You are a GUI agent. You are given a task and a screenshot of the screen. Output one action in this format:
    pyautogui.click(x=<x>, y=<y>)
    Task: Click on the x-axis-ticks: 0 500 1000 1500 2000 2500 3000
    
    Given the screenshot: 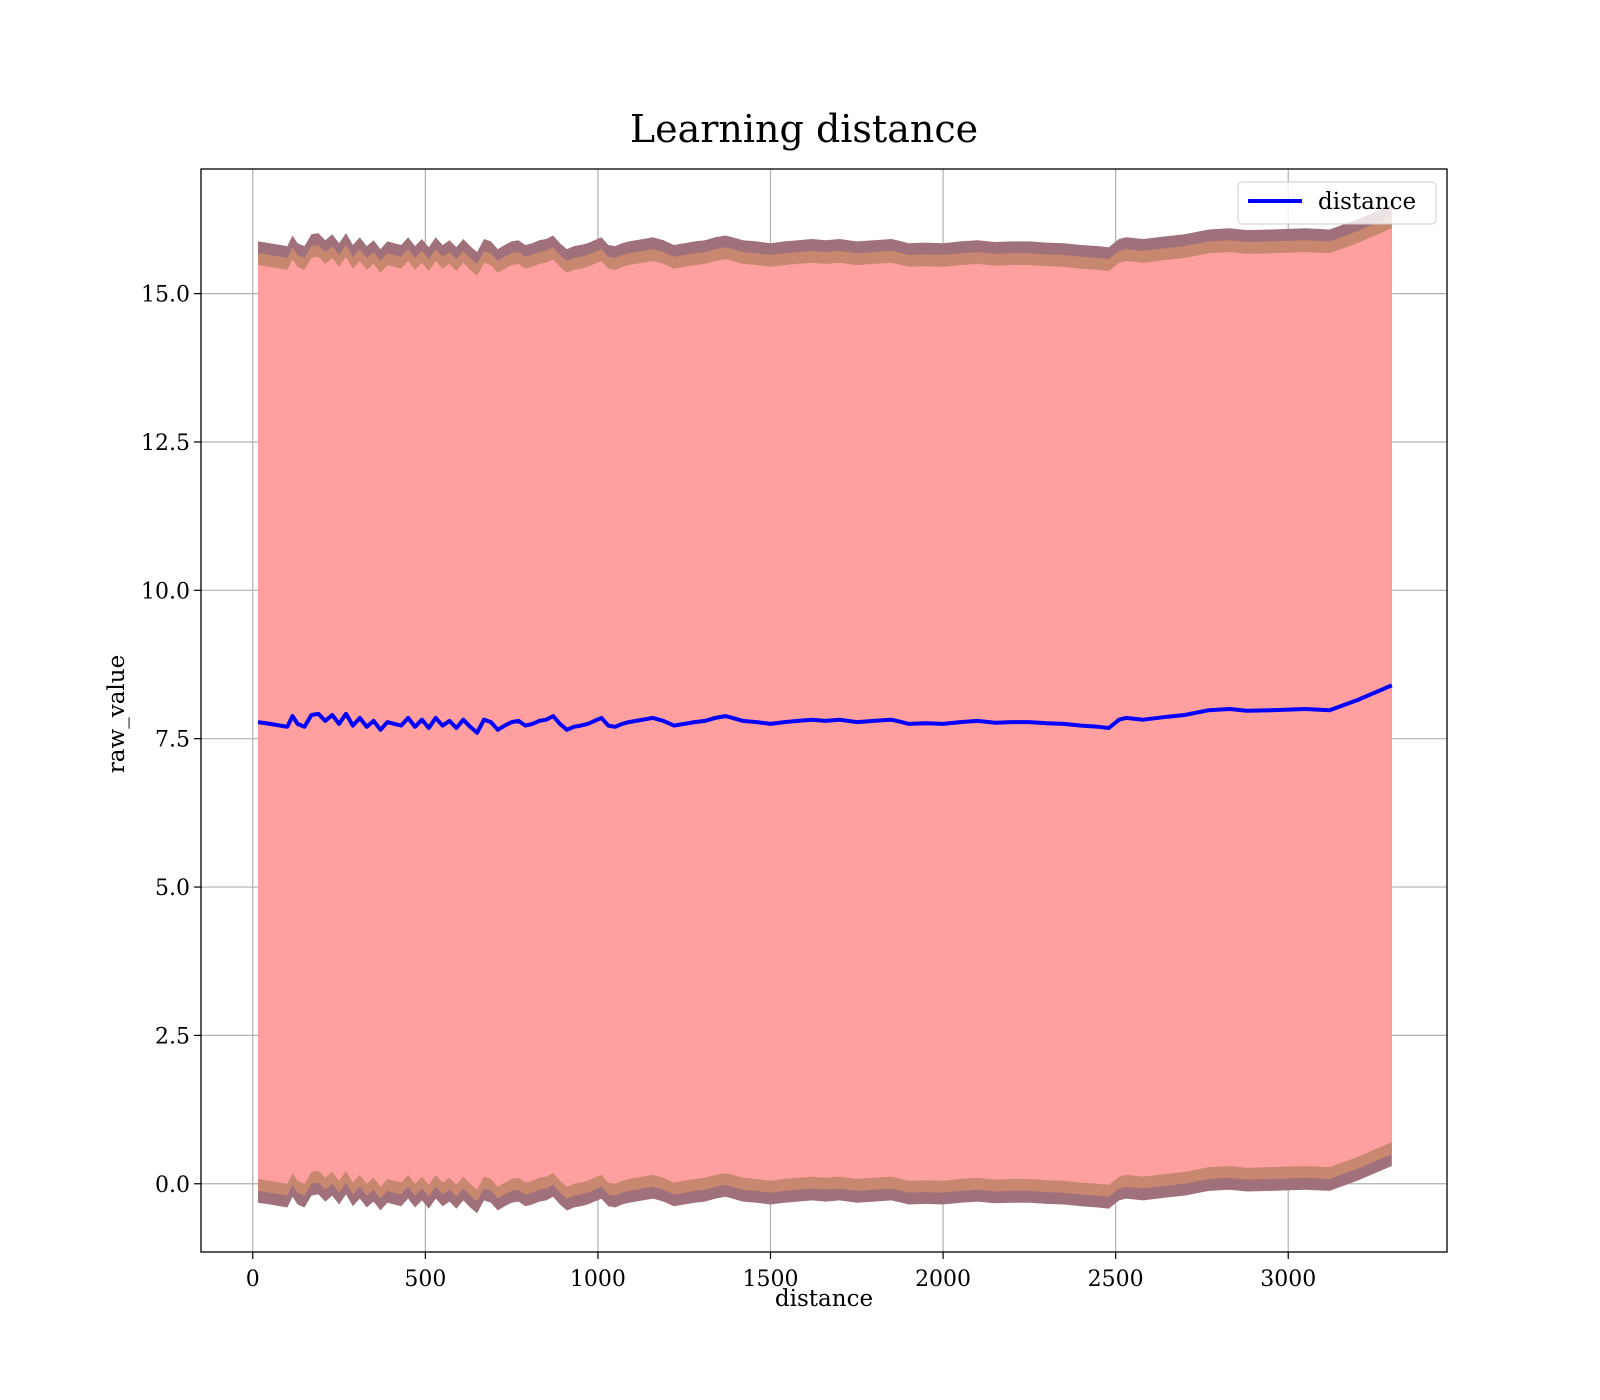 What is the action you would take?
    pyautogui.click(x=781, y=1272)
    